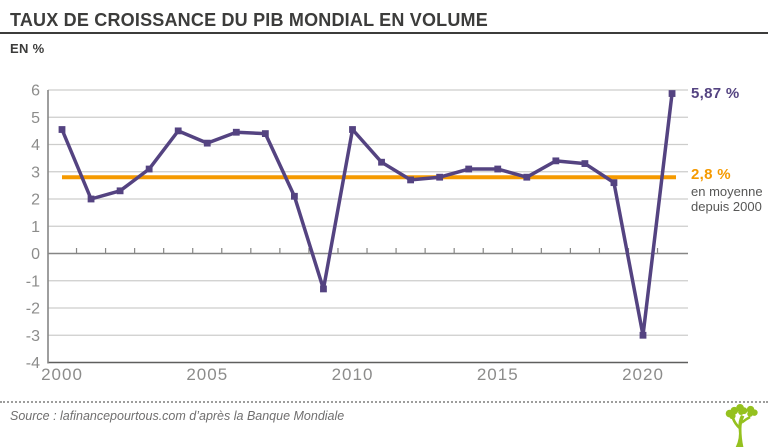 The image size is (768, 448). What do you see at coordinates (353, 374) in the screenshot?
I see `x-tick-label: 2010` at bounding box center [353, 374].